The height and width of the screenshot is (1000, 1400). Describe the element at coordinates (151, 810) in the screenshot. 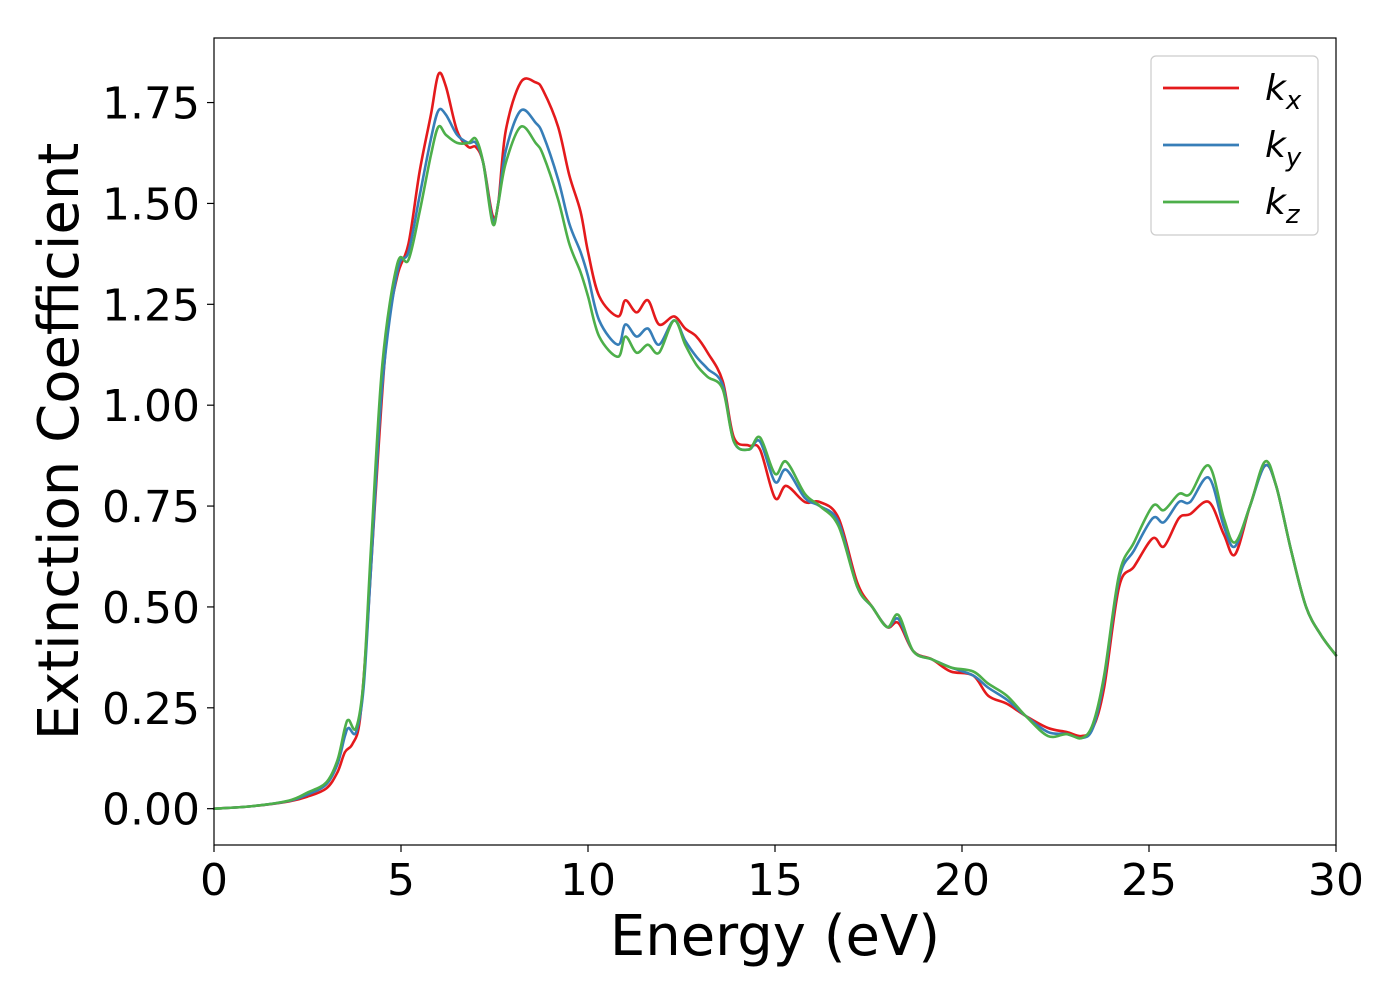

I see `y-tick-label: 0.00` at that location.